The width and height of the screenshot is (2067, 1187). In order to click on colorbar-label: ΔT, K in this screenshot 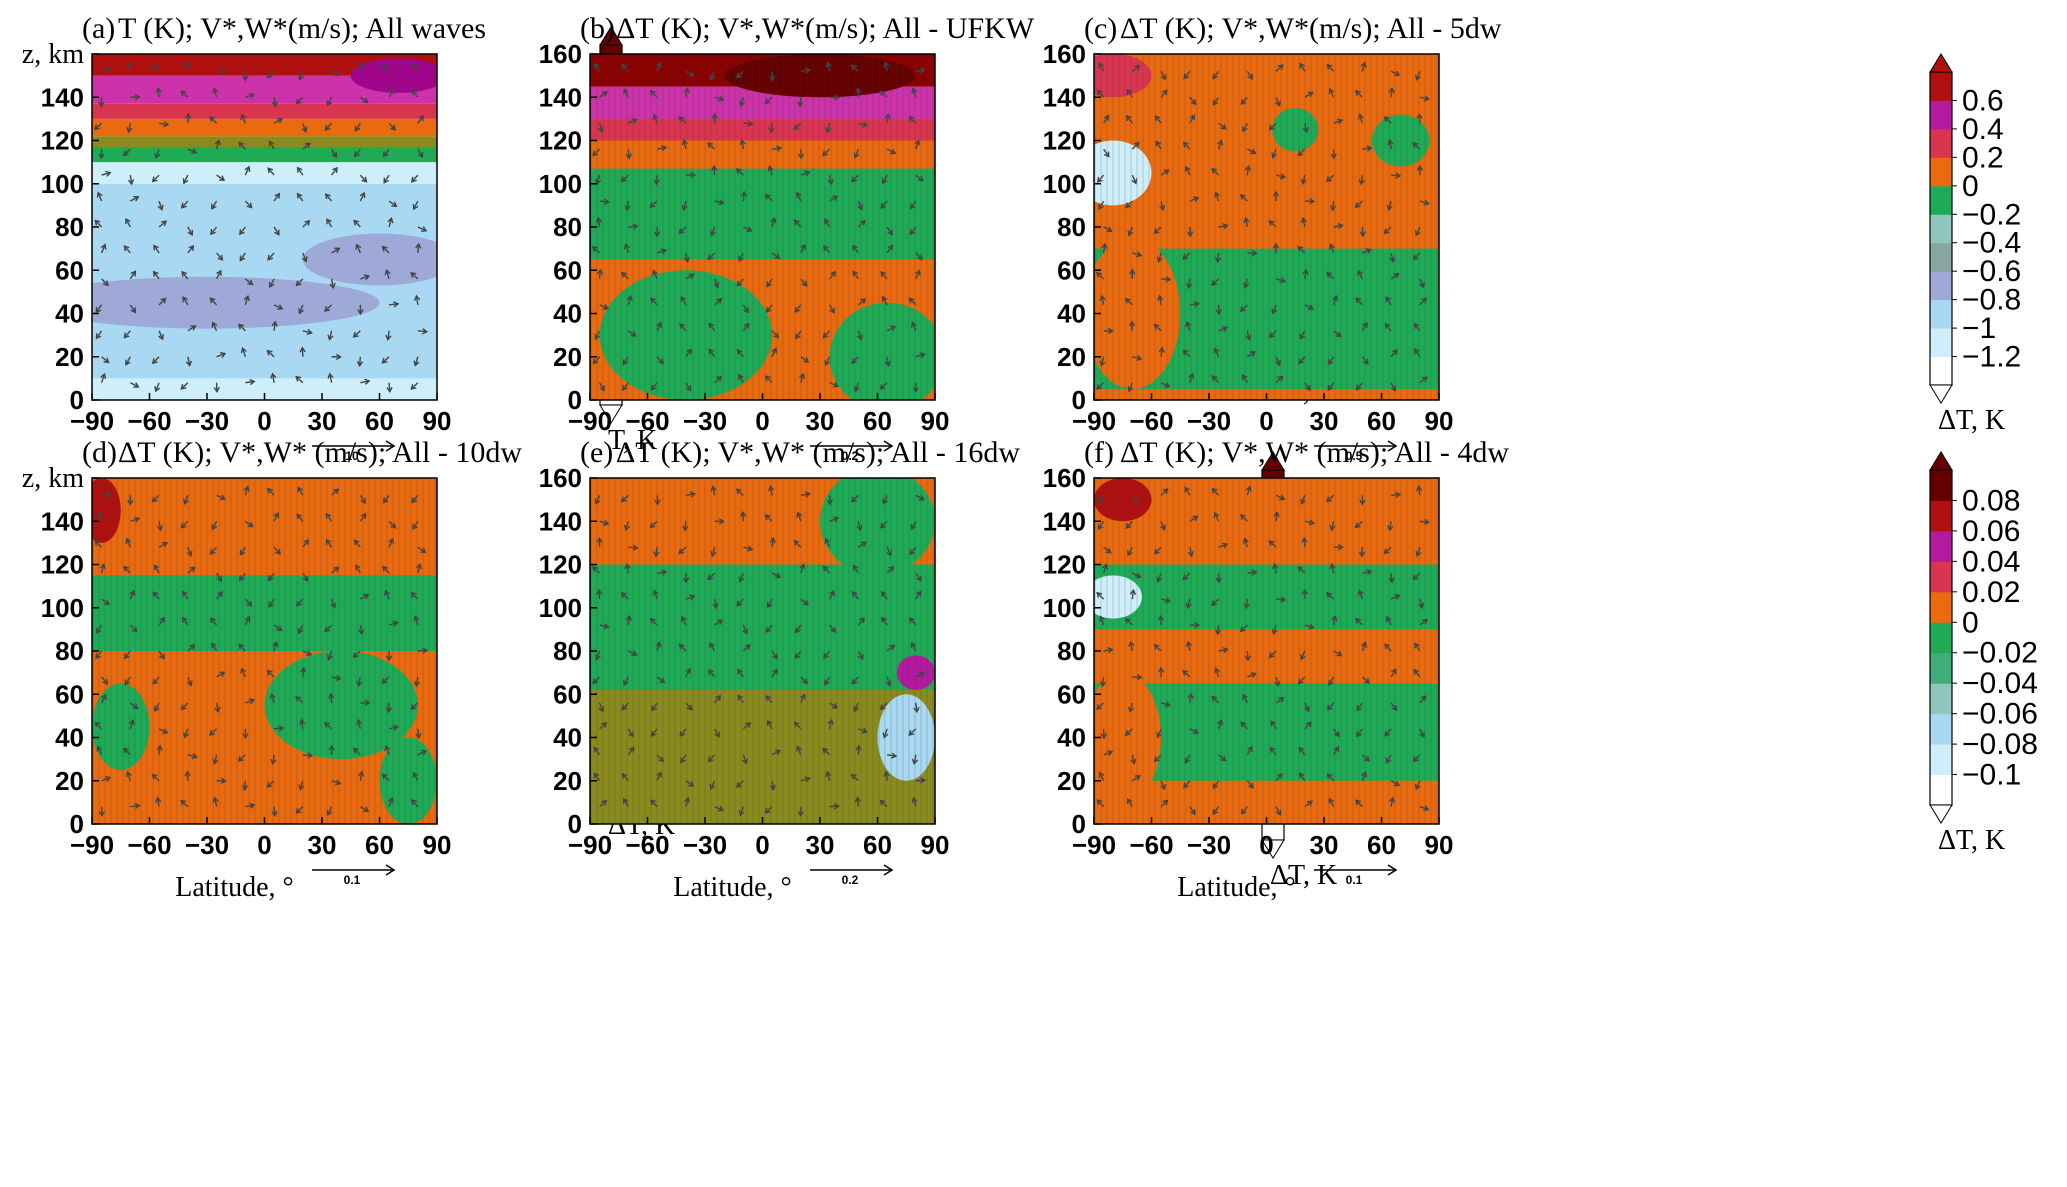, I will do `click(1303, 875)`.